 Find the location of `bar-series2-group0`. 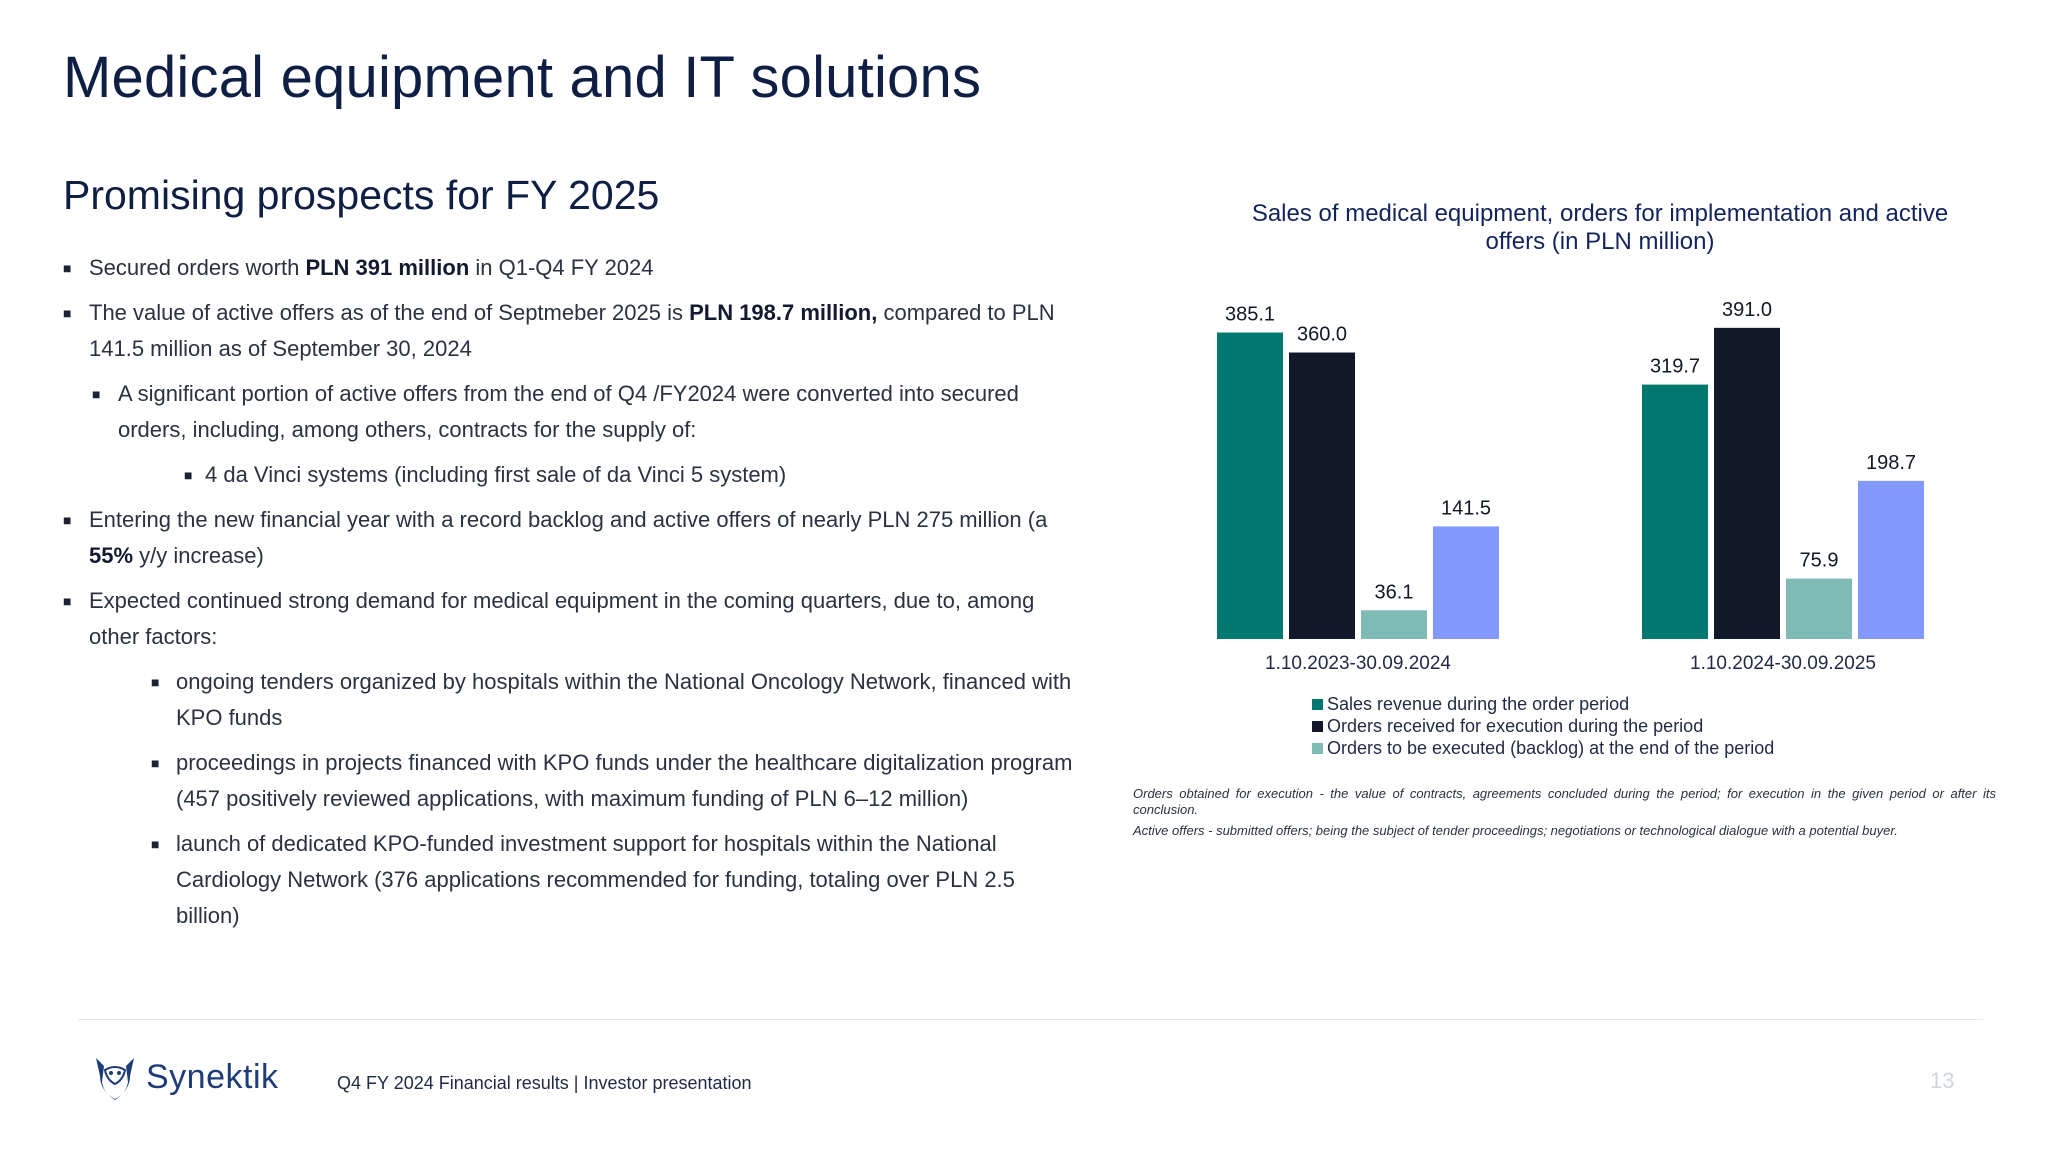

bar-series2-group0 is located at coordinates (1394, 624).